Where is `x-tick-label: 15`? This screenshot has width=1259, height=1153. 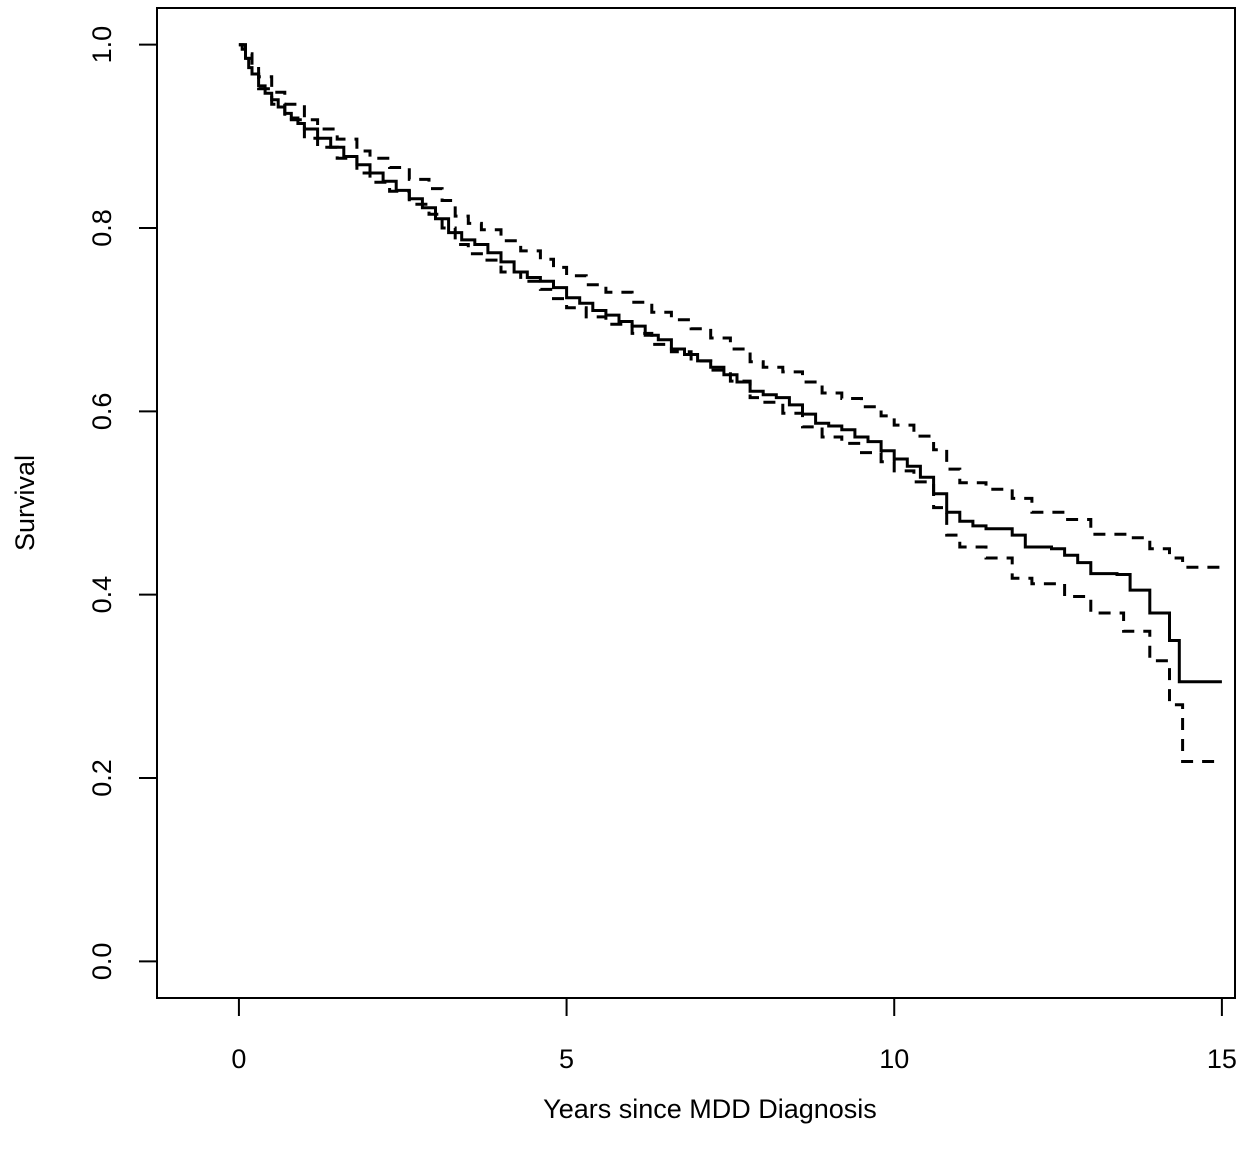 x-tick-label: 15 is located at coordinates (1222, 1059).